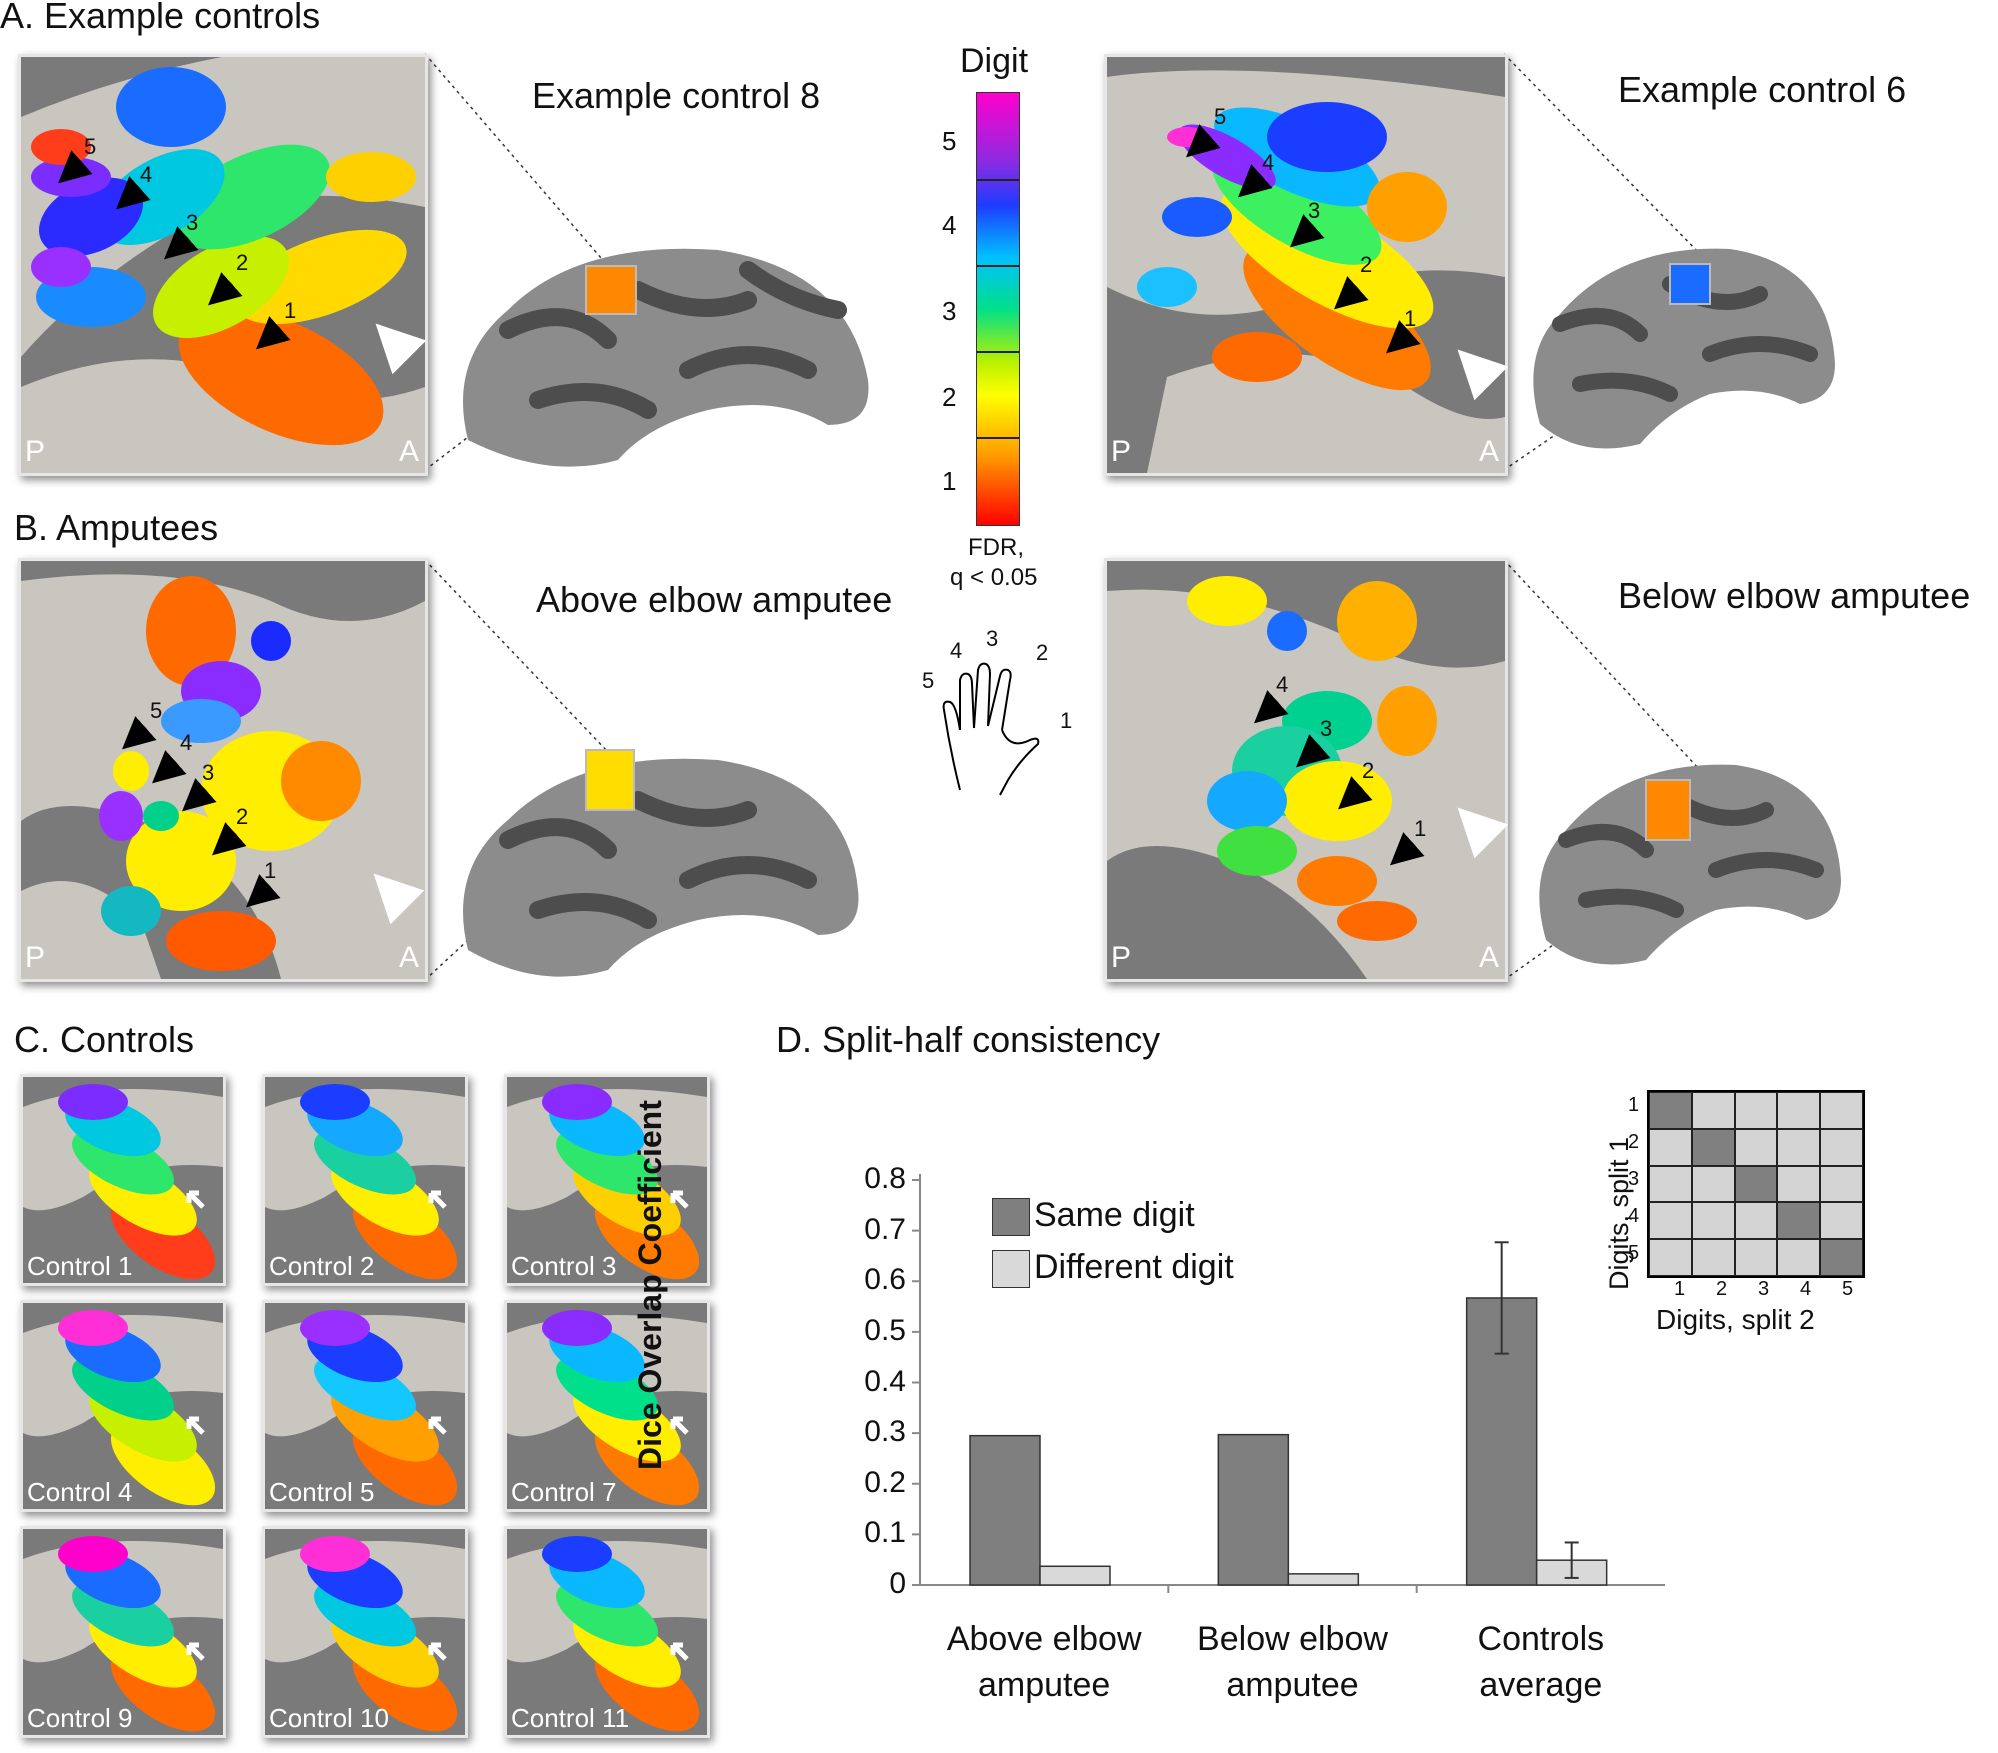 The image size is (1998, 1753). I want to click on colorbar-footer-line2: q < 0.05, so click(994, 577).